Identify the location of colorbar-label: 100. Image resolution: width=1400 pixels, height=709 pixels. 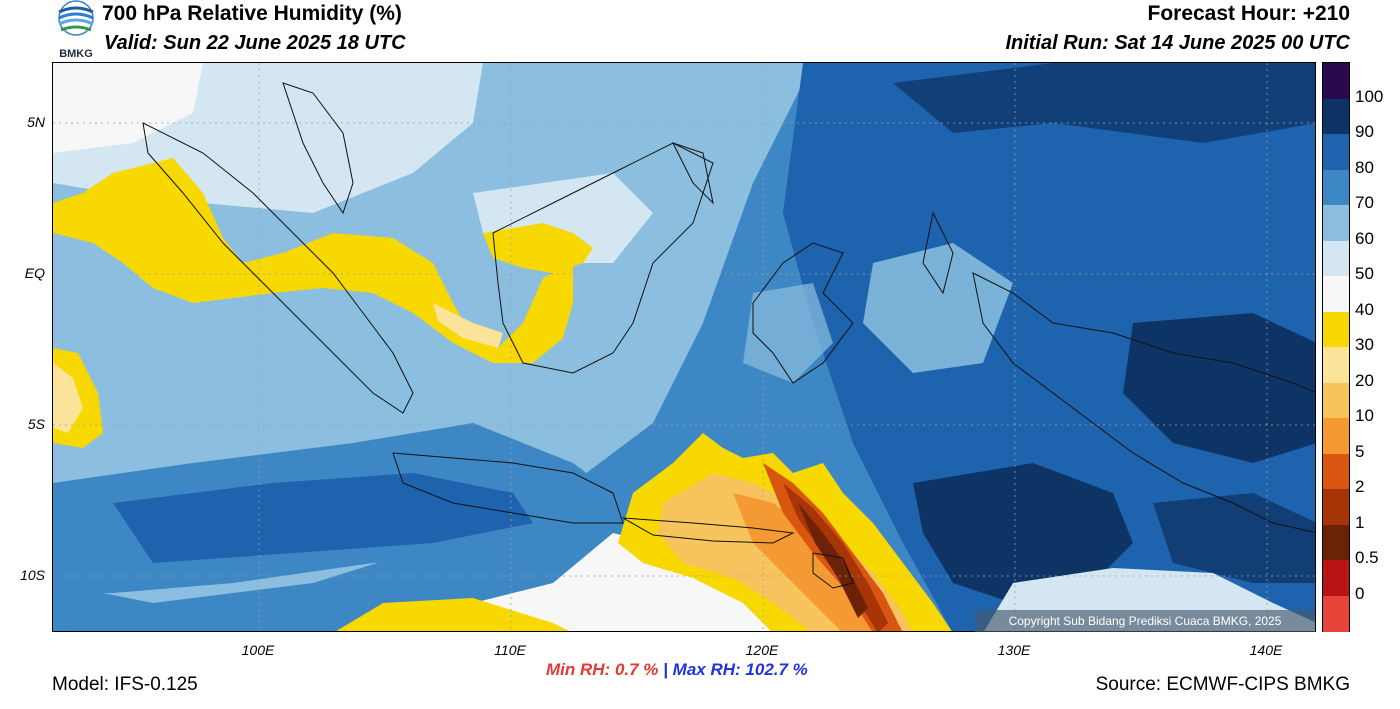
(1369, 96).